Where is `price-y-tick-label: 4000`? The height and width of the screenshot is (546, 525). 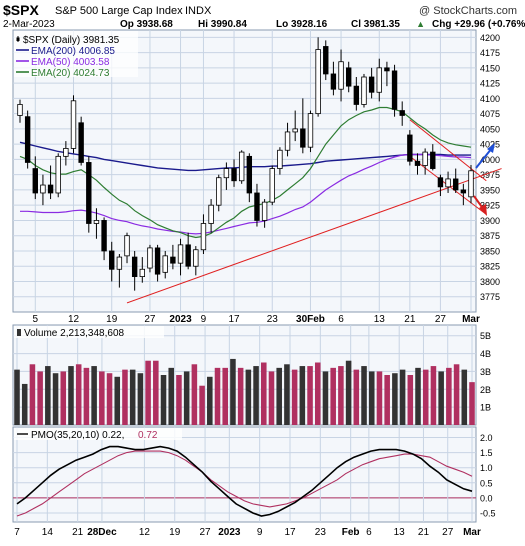
price-y-tick-label: 4000 is located at coordinates (490, 160).